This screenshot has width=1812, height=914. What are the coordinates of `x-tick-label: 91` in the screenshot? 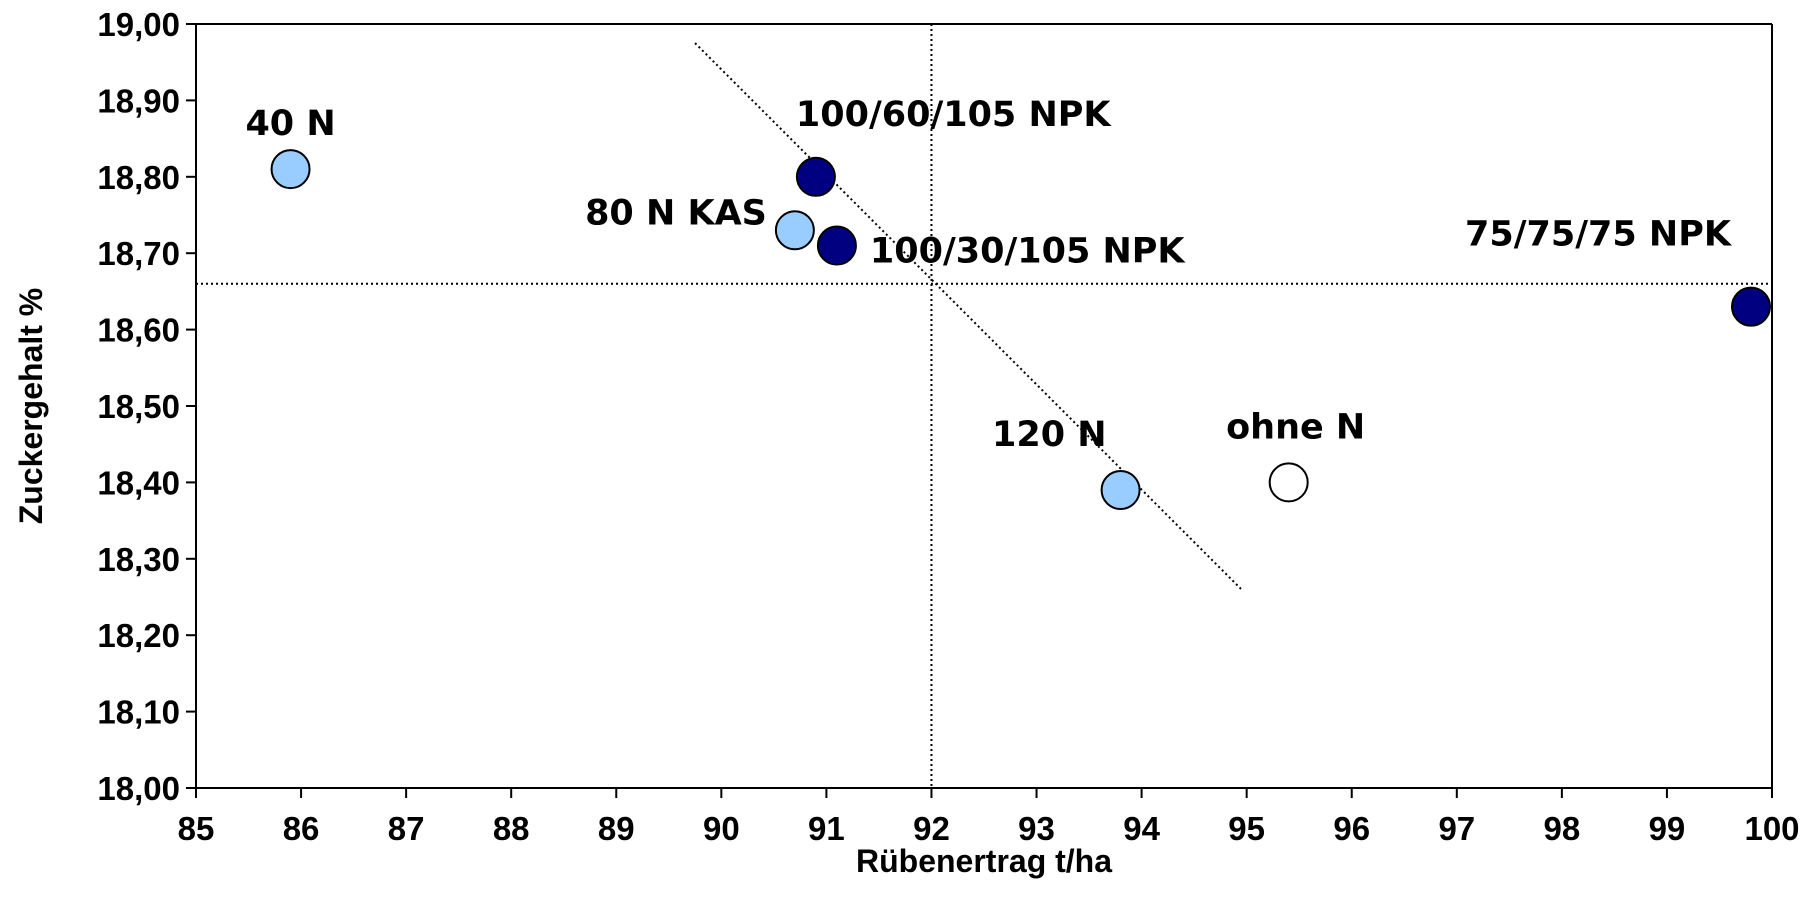 It's located at (826, 828).